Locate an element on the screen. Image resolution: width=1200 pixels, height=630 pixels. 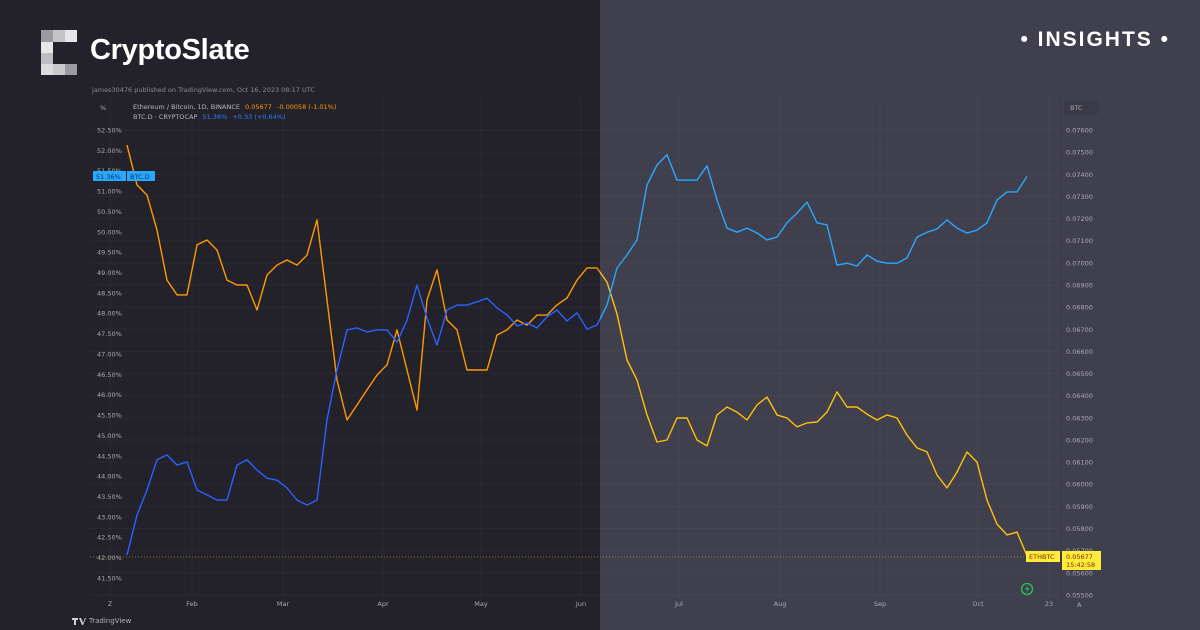
right-tick-label: 0.05600 is located at coordinates (1079, 573).